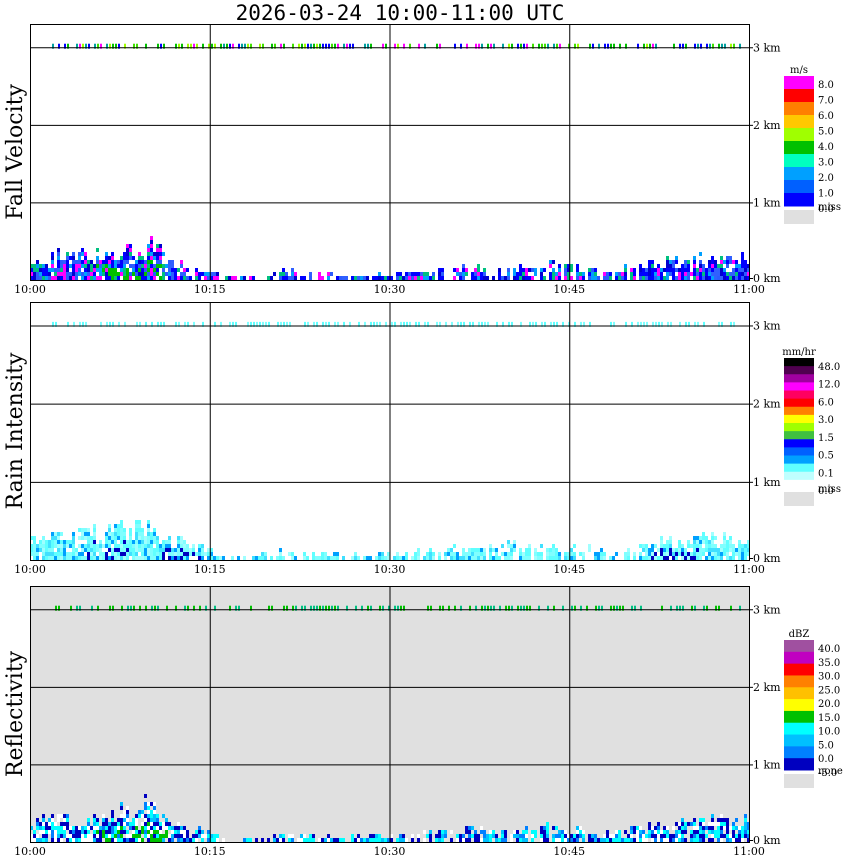 This screenshot has height=868, width=850. What do you see at coordinates (569, 569) in the screenshot?
I see `x-tick-label: 10:45` at bounding box center [569, 569].